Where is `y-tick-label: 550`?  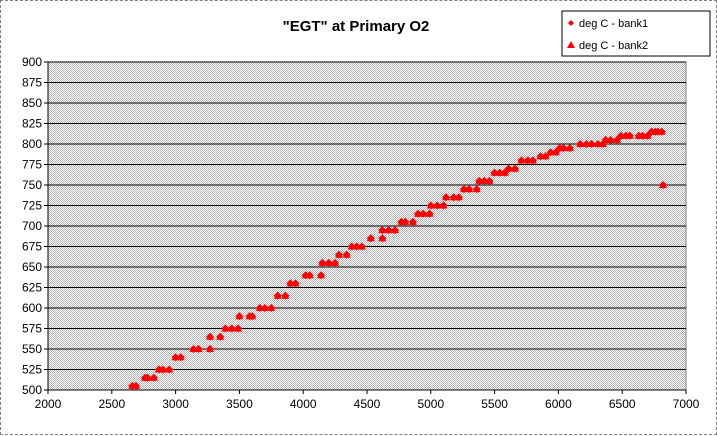
y-tick-label: 550 is located at coordinates (32, 349).